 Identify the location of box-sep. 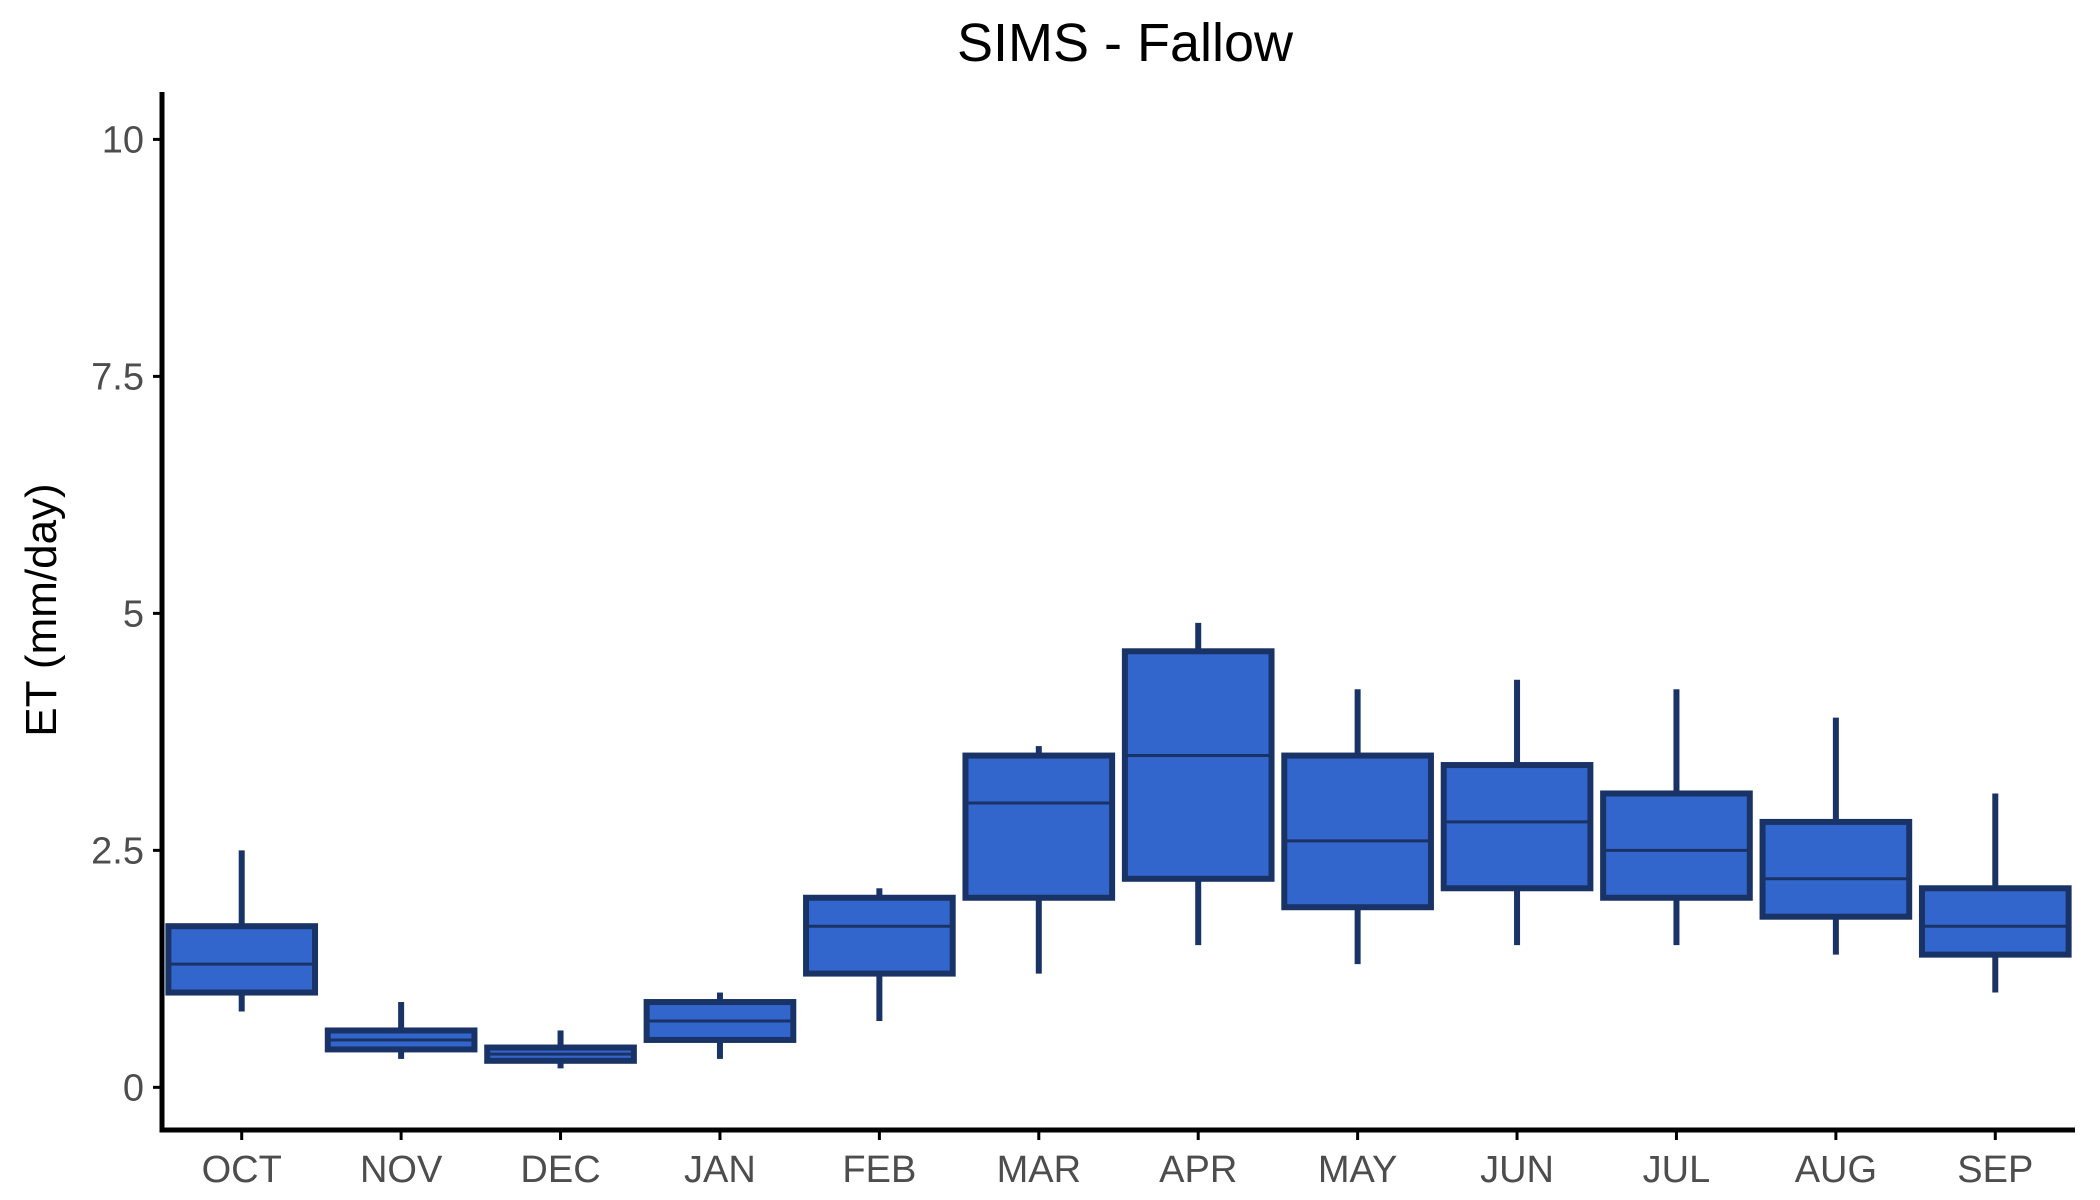
(1995, 893).